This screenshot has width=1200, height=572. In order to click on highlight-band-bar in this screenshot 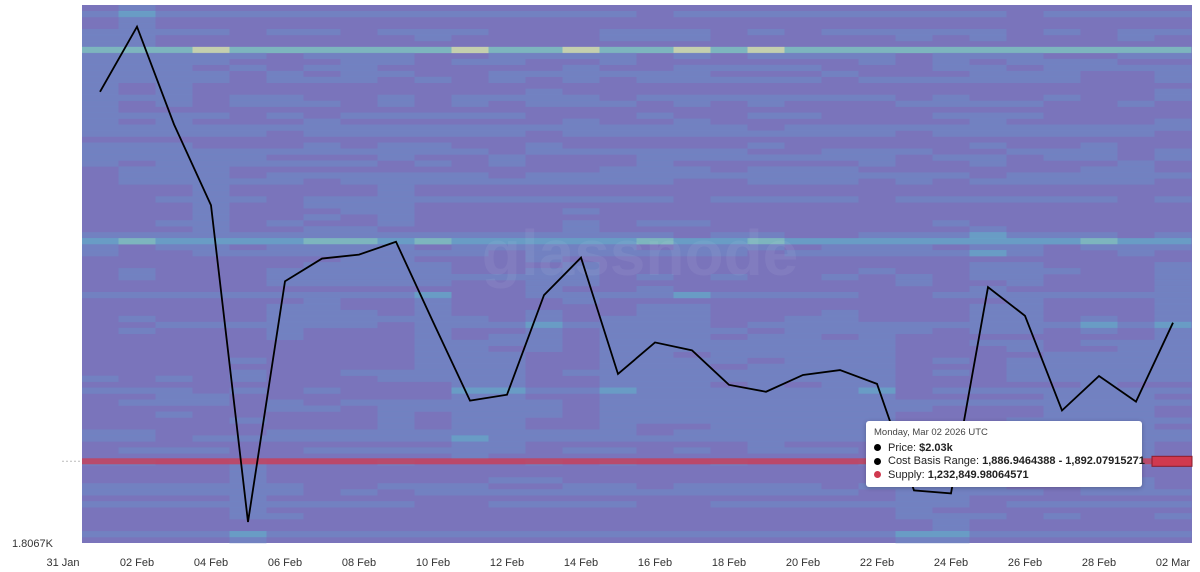, I will do `click(637, 461)`.